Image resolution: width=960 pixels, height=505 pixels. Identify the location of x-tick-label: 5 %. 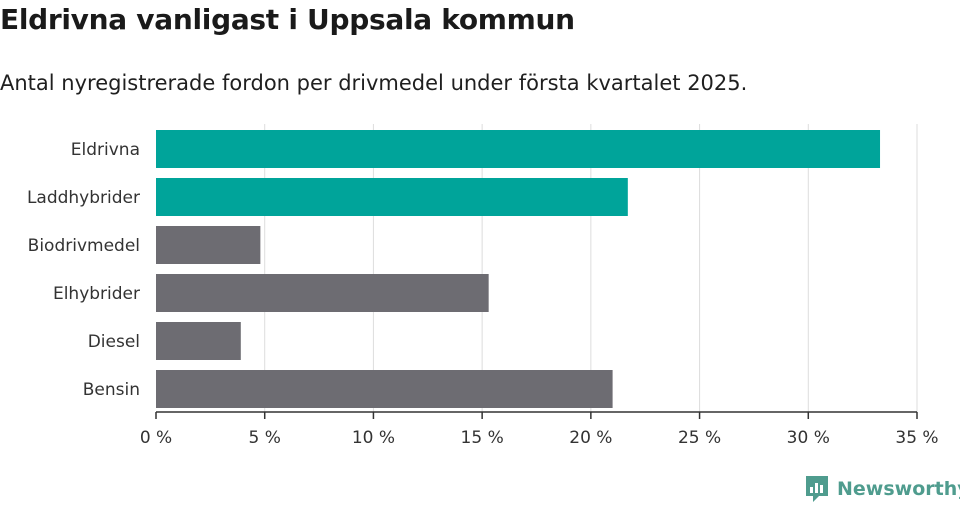
(265, 438).